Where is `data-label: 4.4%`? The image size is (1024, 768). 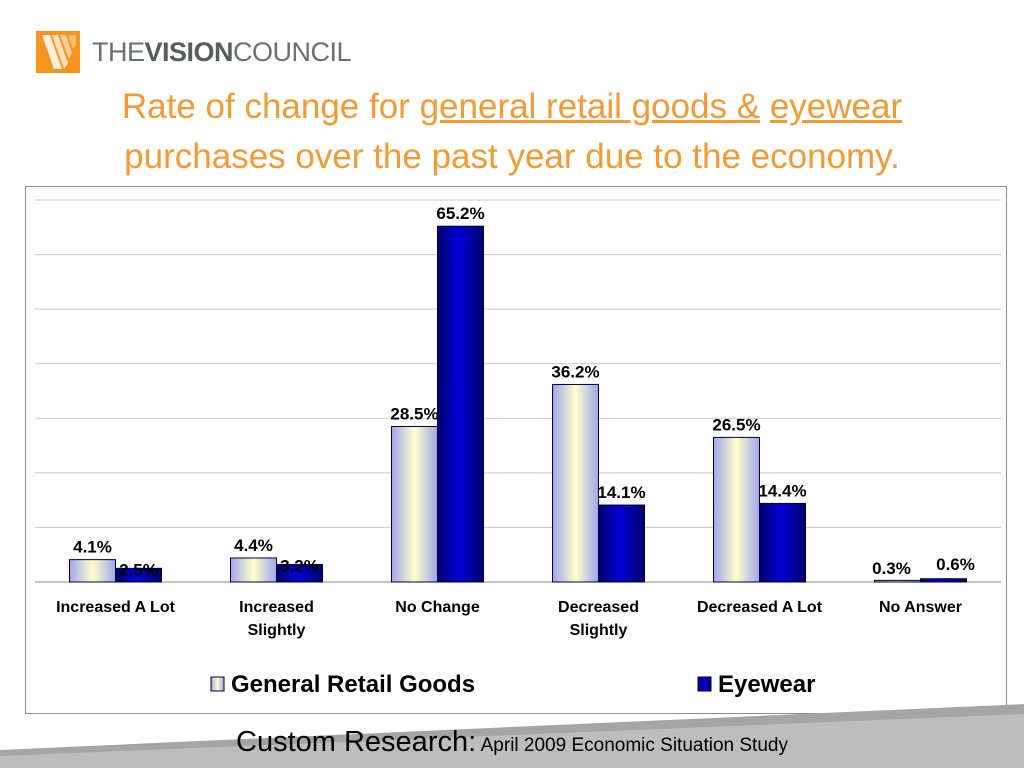 data-label: 4.4% is located at coordinates (253, 545).